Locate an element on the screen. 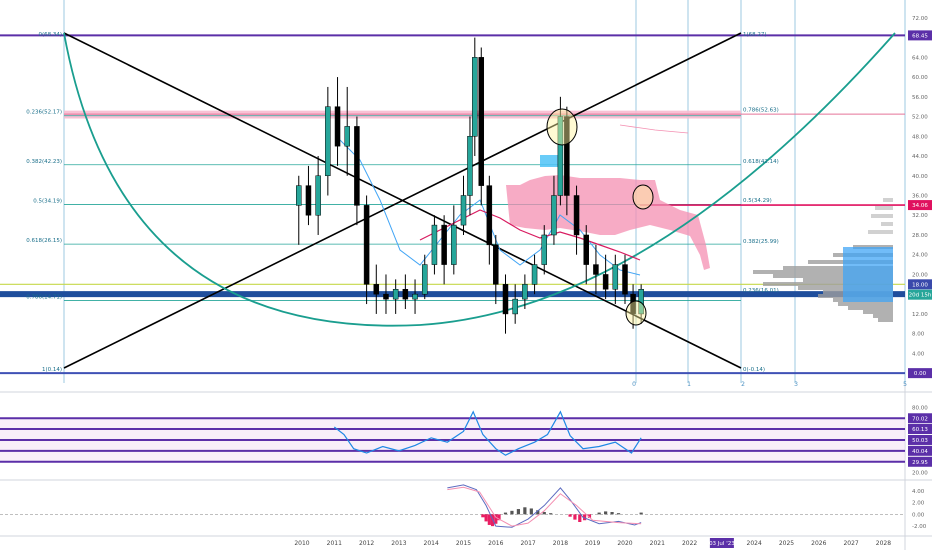 Image resolution: width=932 pixels, height=550 pixels. rsi-tick-label: 20.00 is located at coordinates (920, 474).